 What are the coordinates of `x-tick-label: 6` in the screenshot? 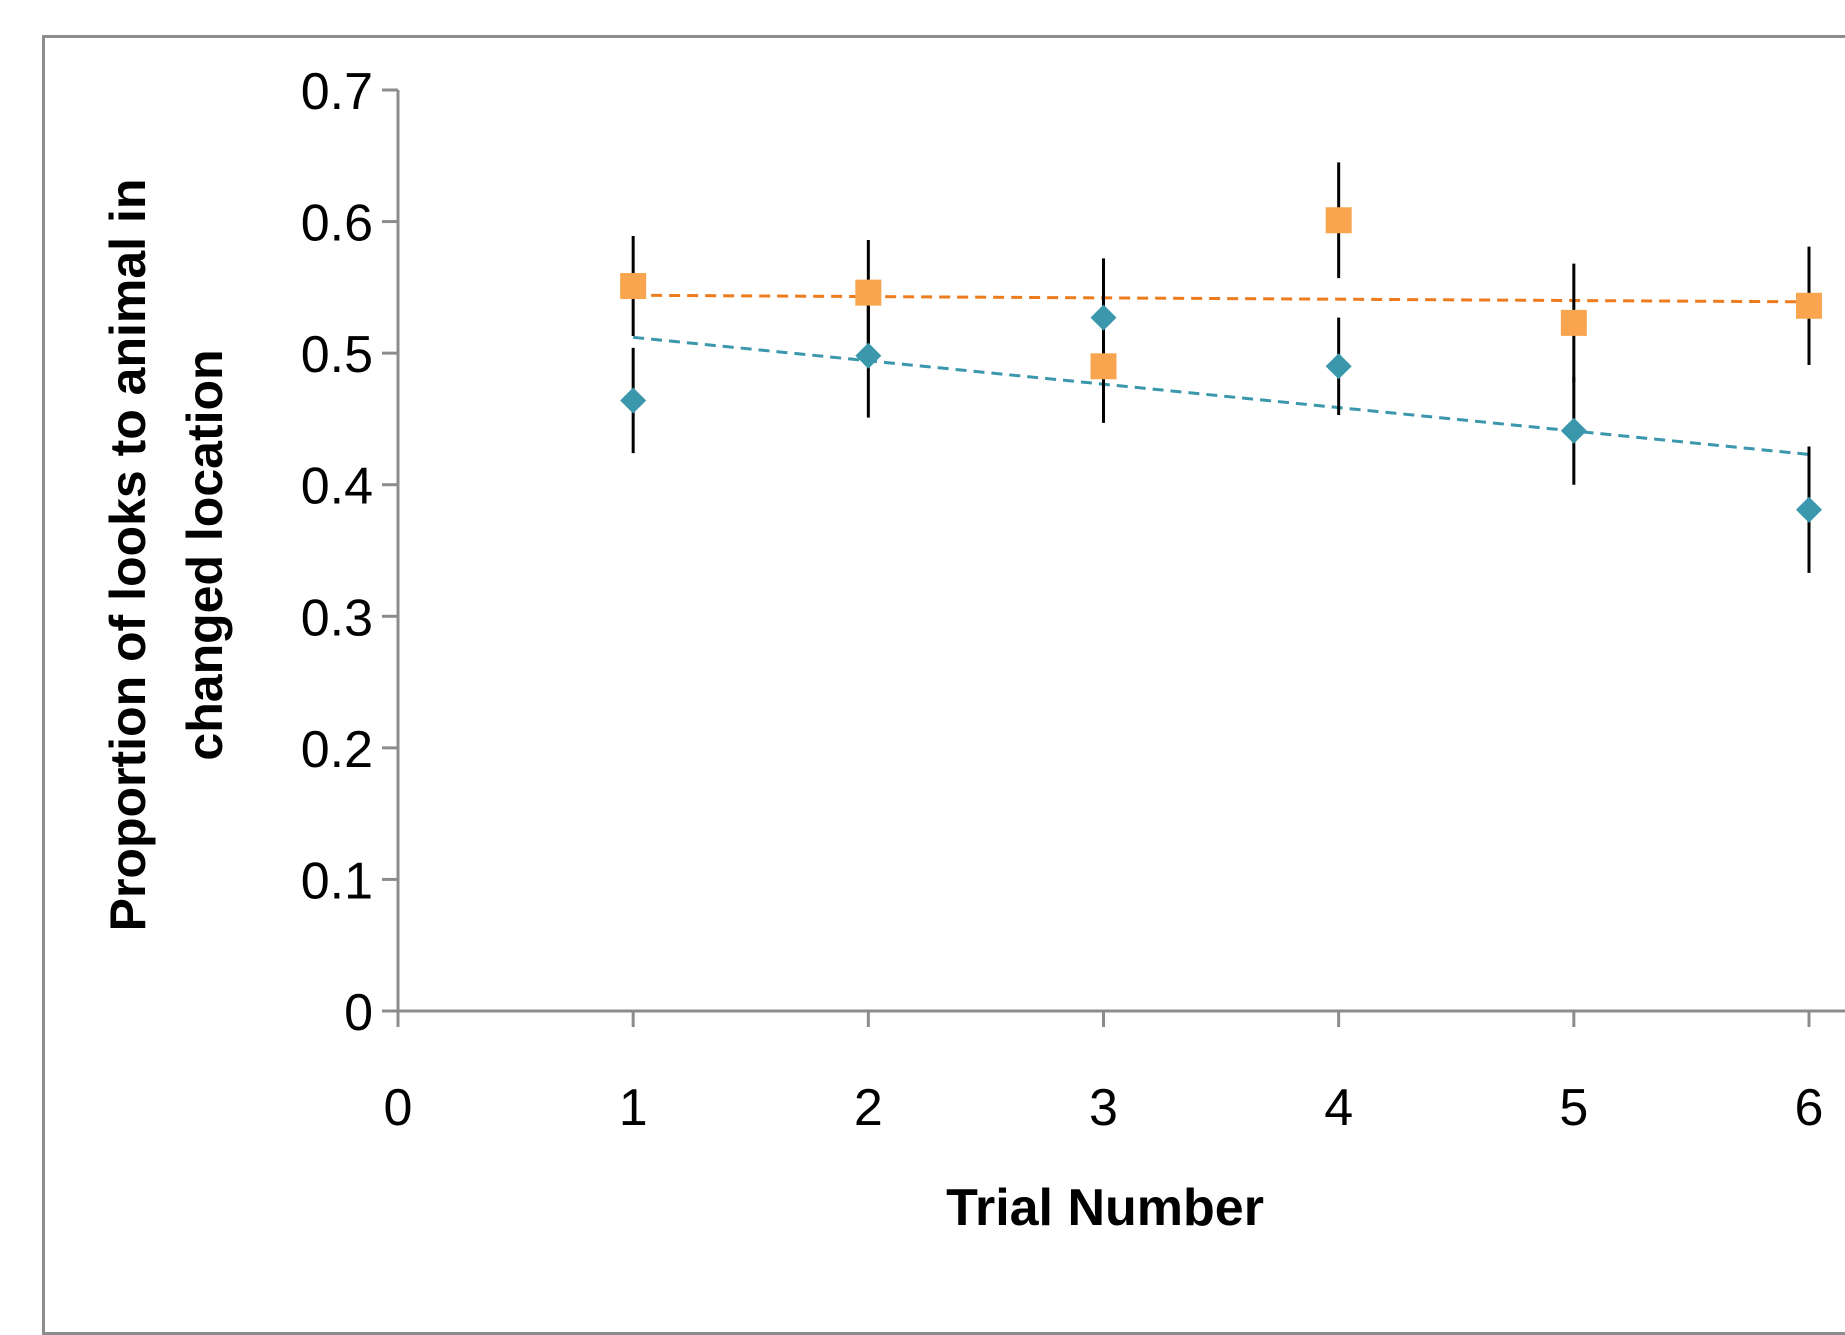 It's located at (1809, 1108).